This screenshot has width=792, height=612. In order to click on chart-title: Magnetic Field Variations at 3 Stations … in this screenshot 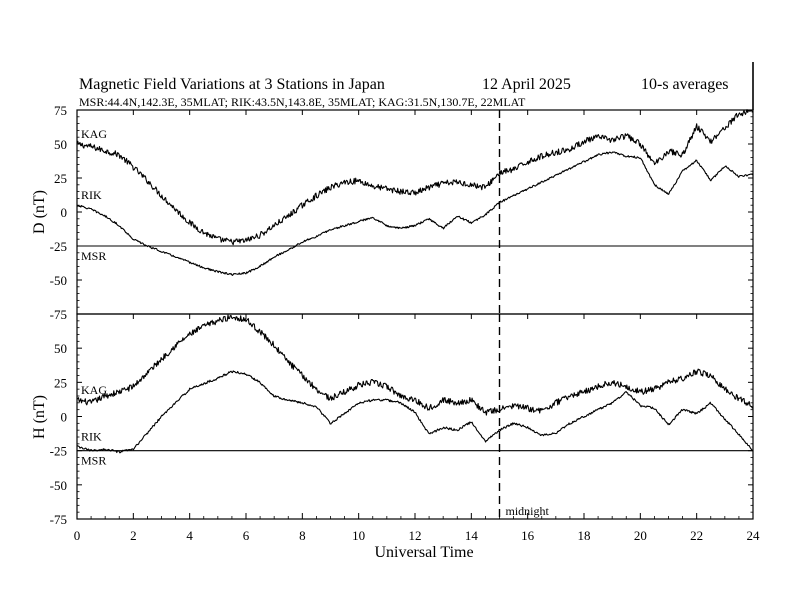, I will do `click(232, 84)`.